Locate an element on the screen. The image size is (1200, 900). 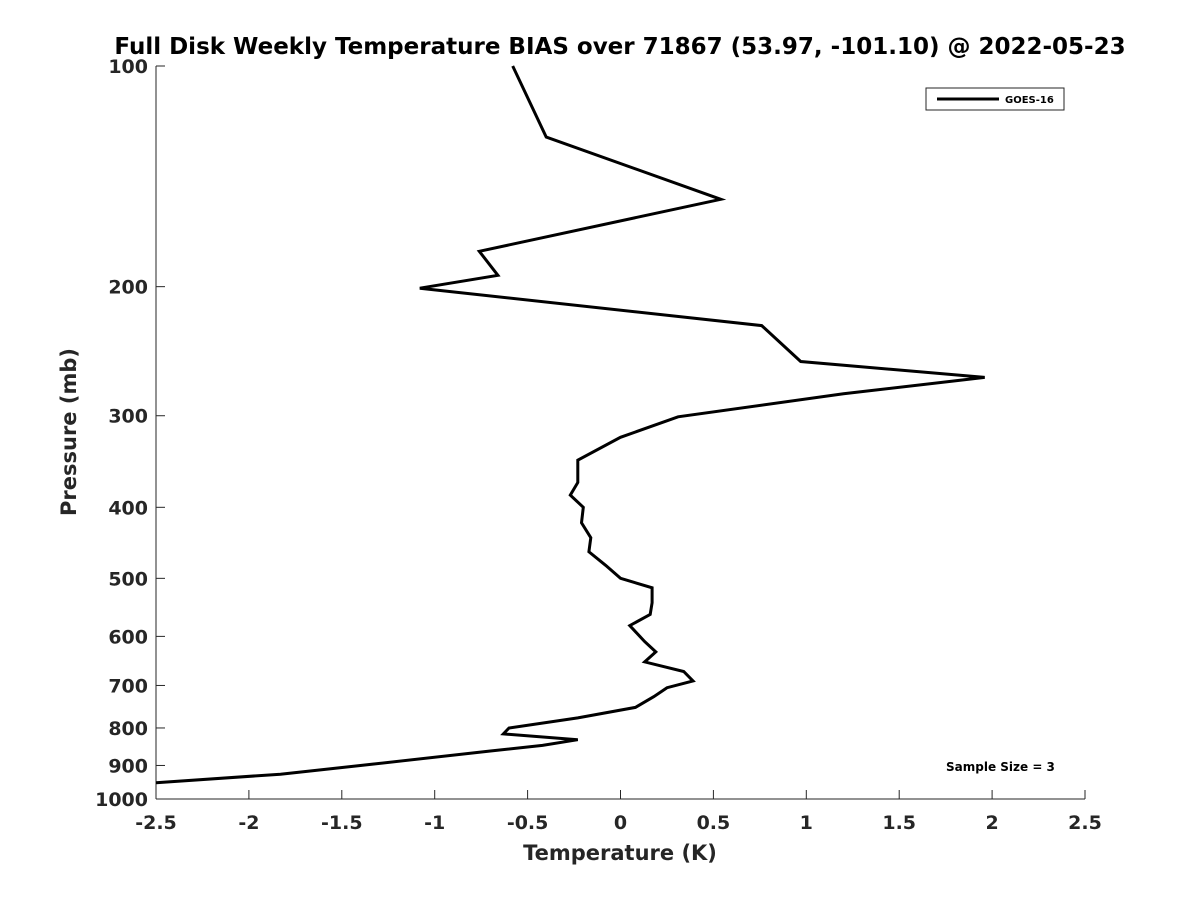
legend-label: GOES-16 is located at coordinates (1029, 100).